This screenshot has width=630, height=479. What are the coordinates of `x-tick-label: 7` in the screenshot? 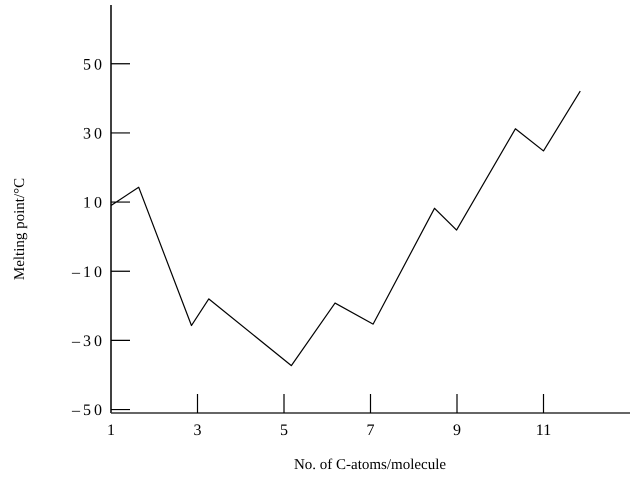 It's located at (370, 430).